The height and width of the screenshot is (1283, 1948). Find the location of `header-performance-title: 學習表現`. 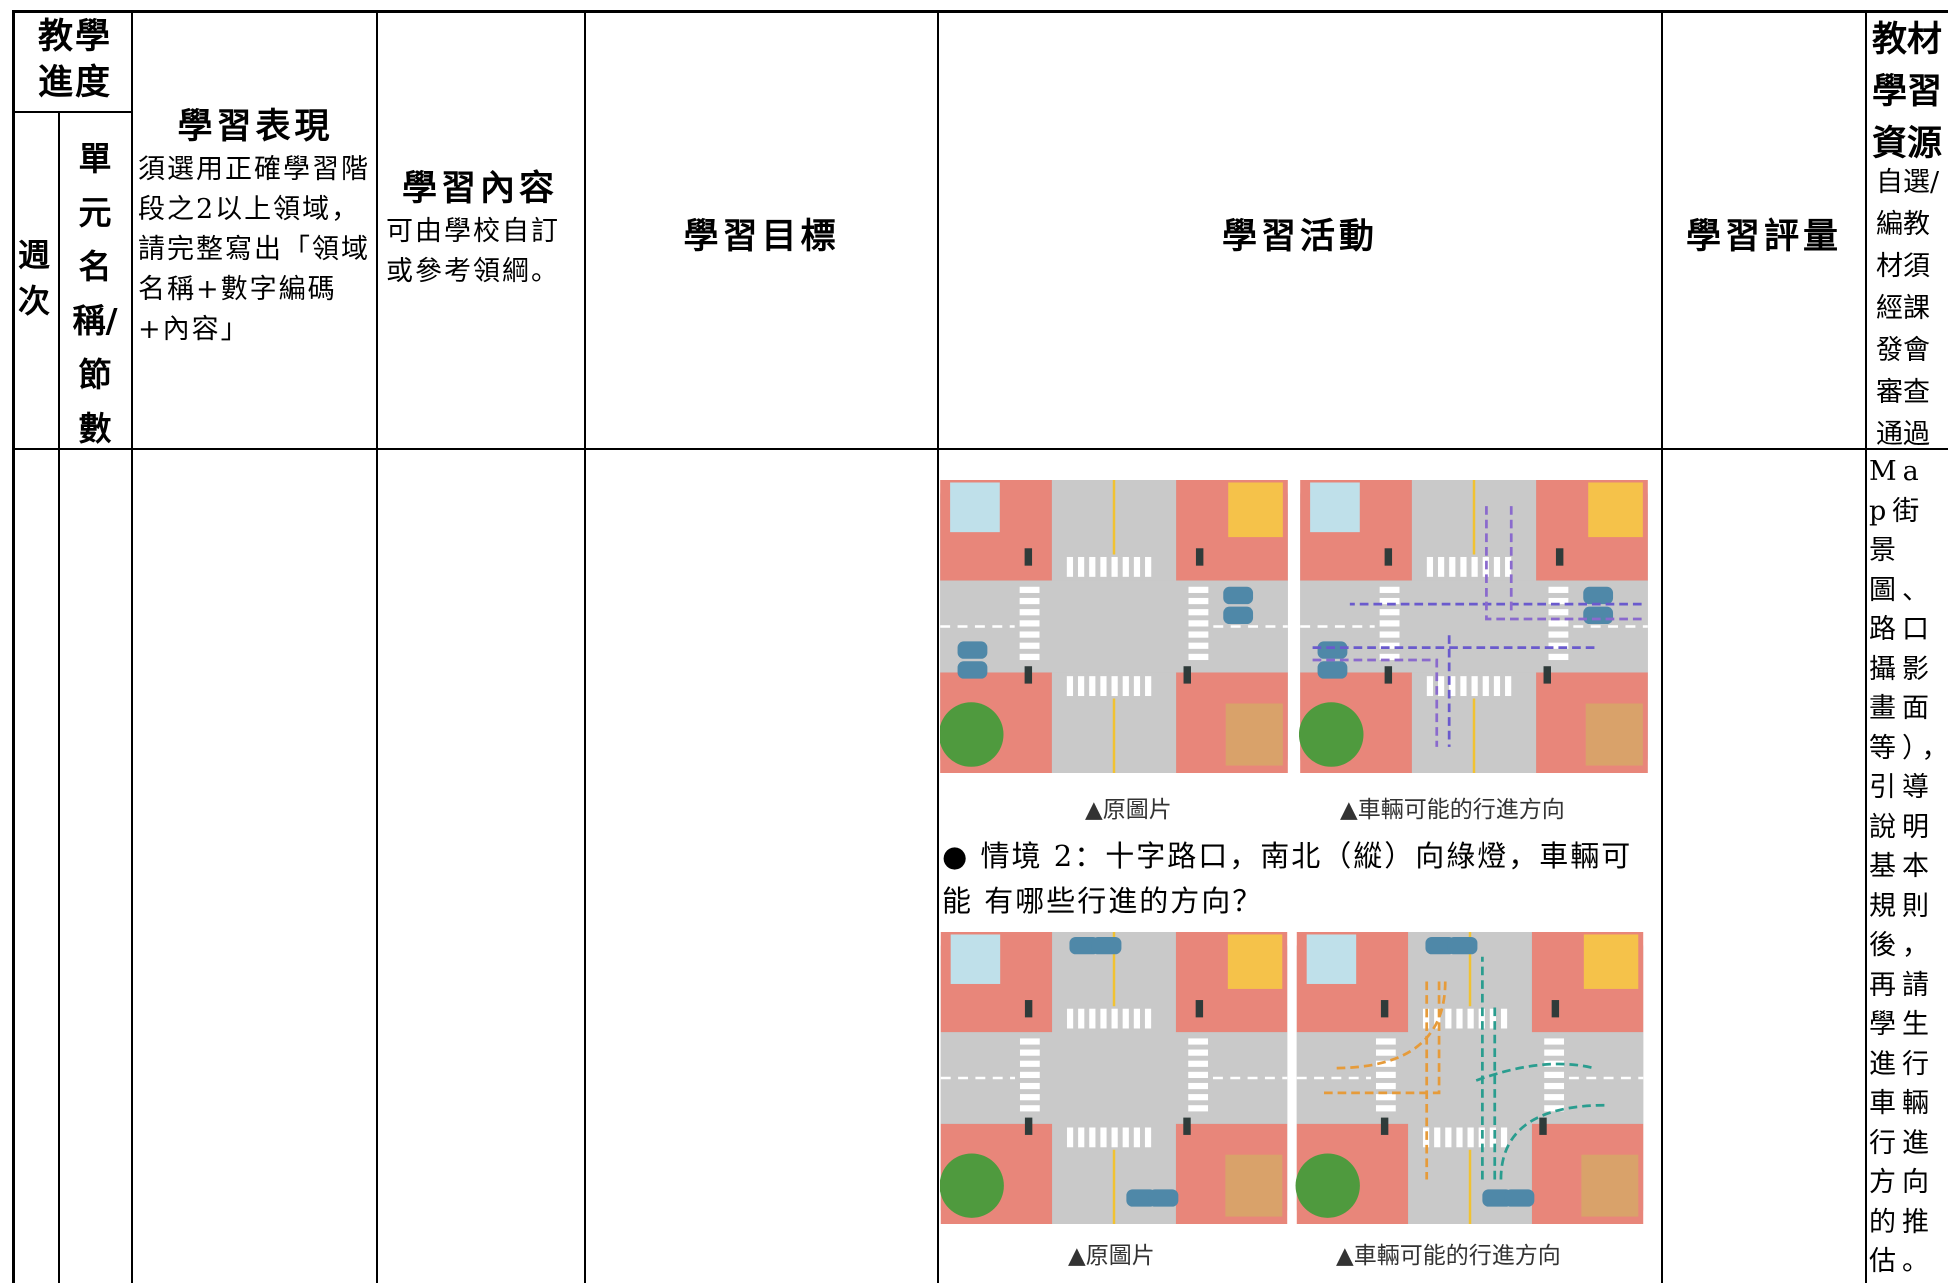

header-performance-title: 學習表現 is located at coordinates (255, 126).